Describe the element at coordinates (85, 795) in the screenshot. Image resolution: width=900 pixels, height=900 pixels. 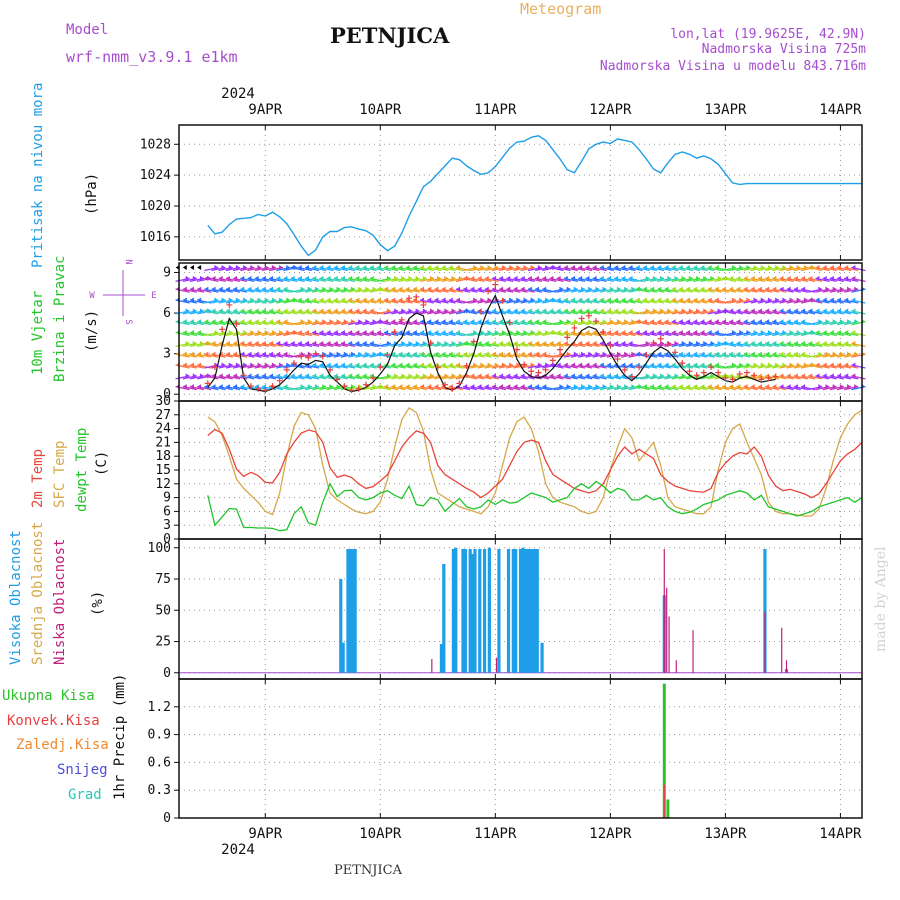
I see `legend-hail: Grad` at that location.